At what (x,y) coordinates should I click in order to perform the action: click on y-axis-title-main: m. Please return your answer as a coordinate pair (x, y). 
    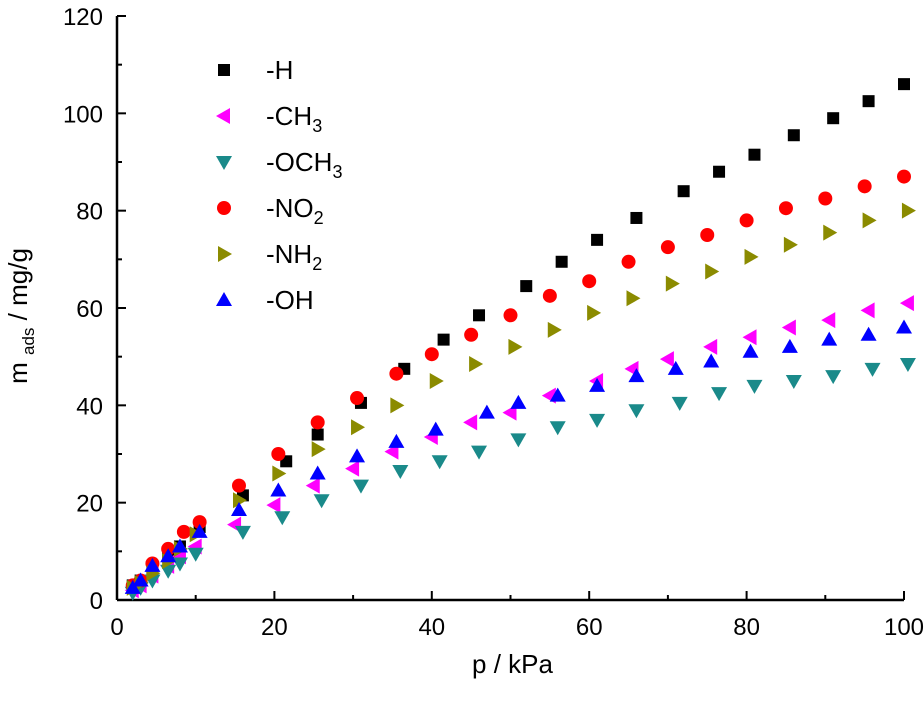
    Looking at the image, I should click on (18, 373).